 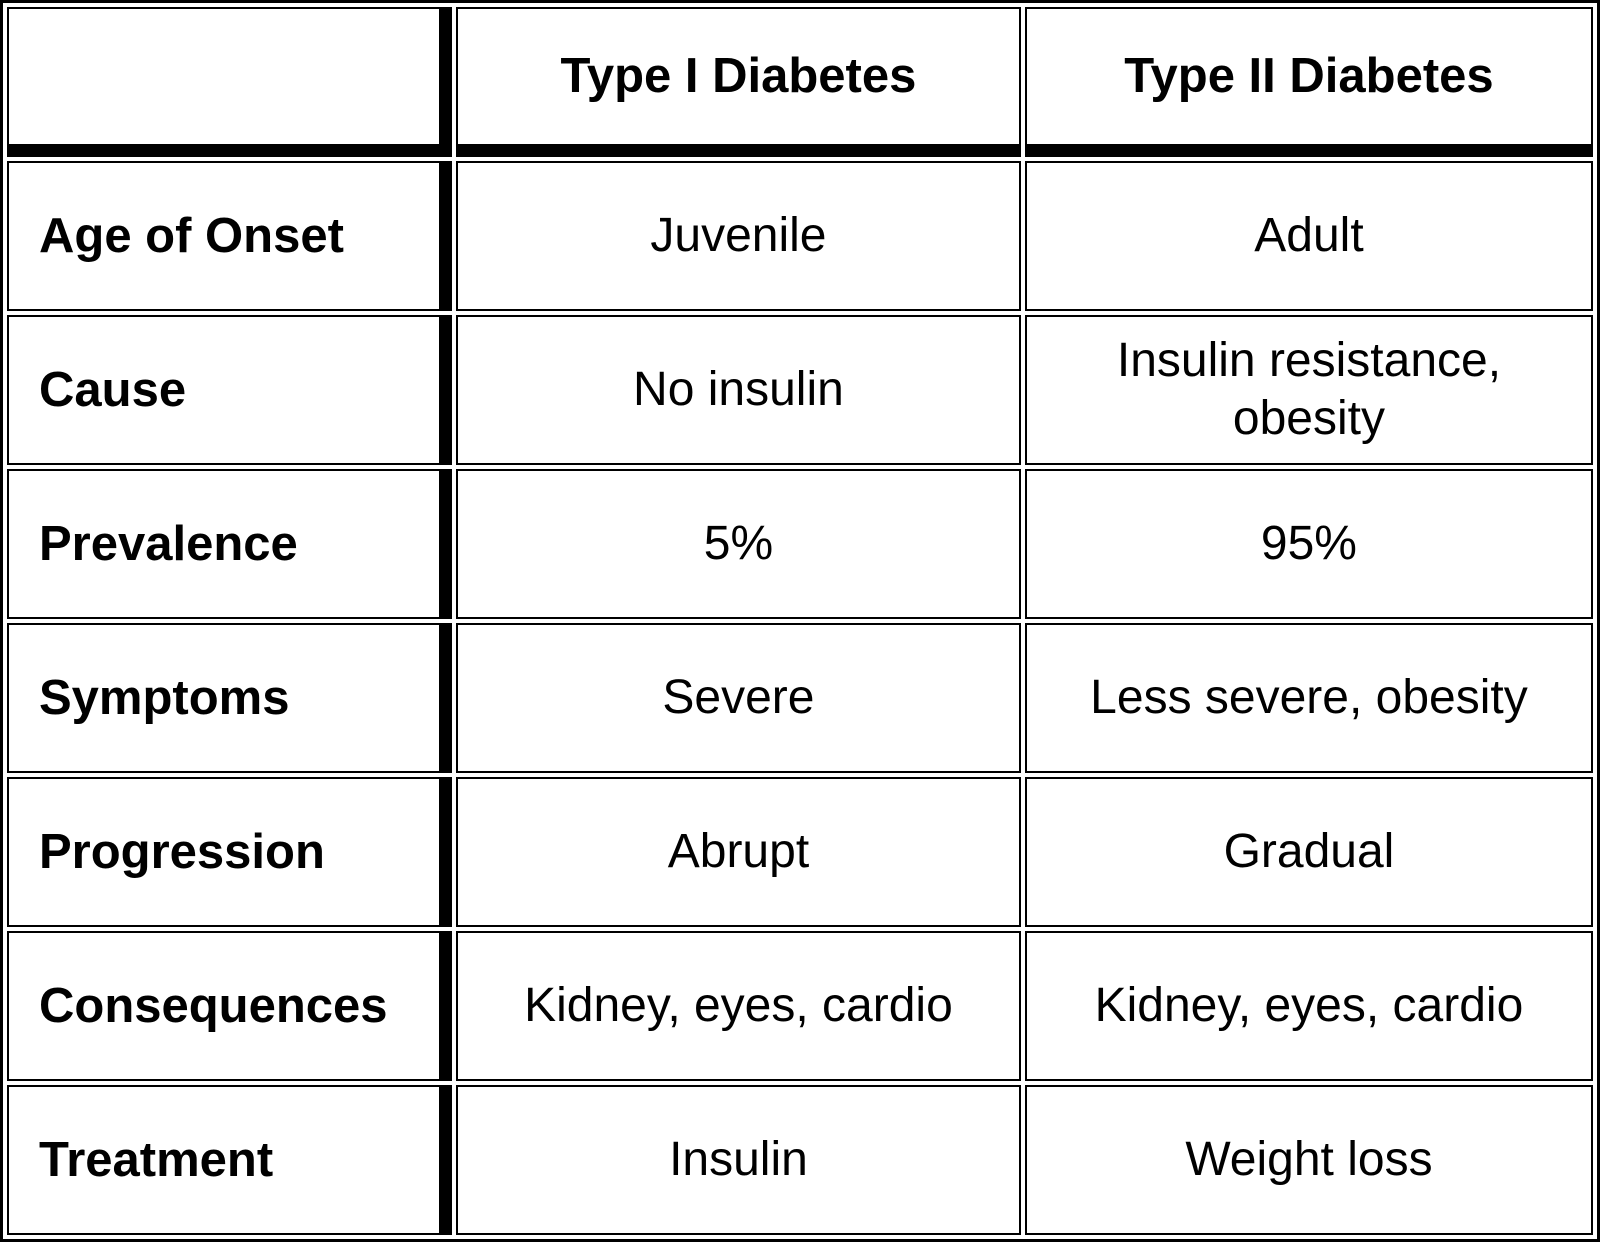 I want to click on cell-cause-type2: Insulin resistance, obesity, so click(x=1308, y=390).